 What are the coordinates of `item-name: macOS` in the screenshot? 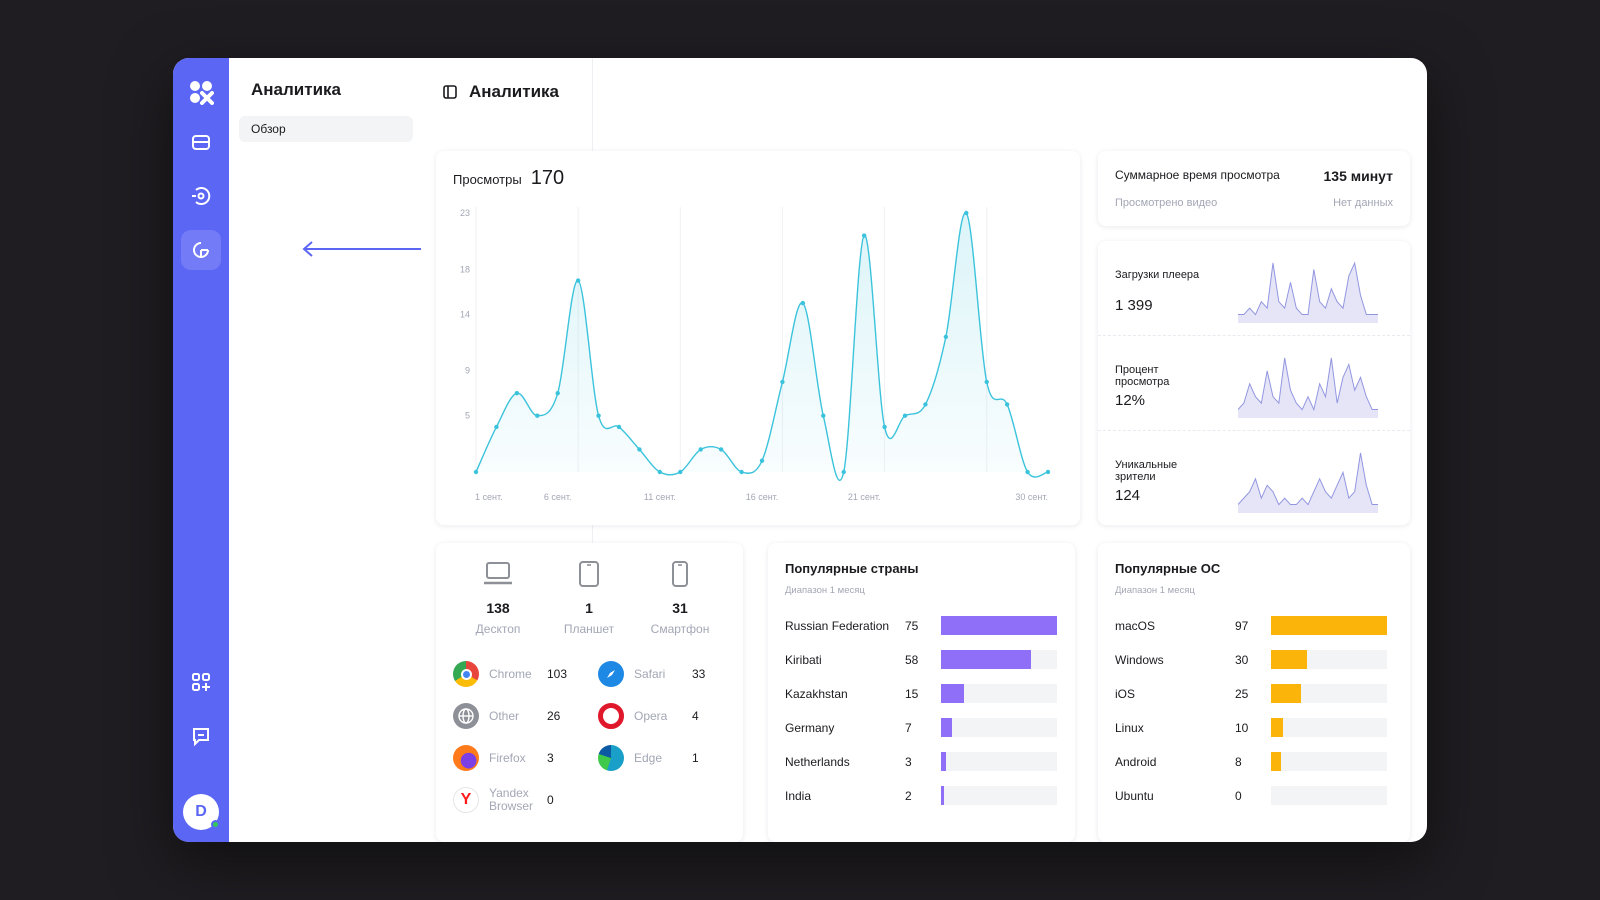 It's located at (1135, 626).